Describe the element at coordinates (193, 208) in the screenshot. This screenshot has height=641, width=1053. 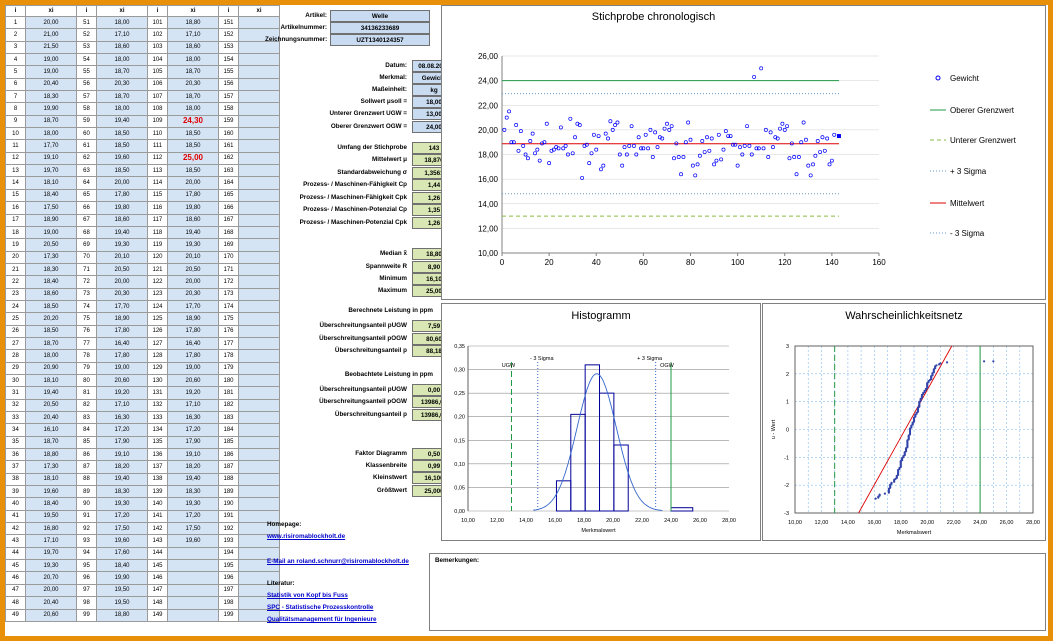
I see `xi-cell: 19,80` at that location.